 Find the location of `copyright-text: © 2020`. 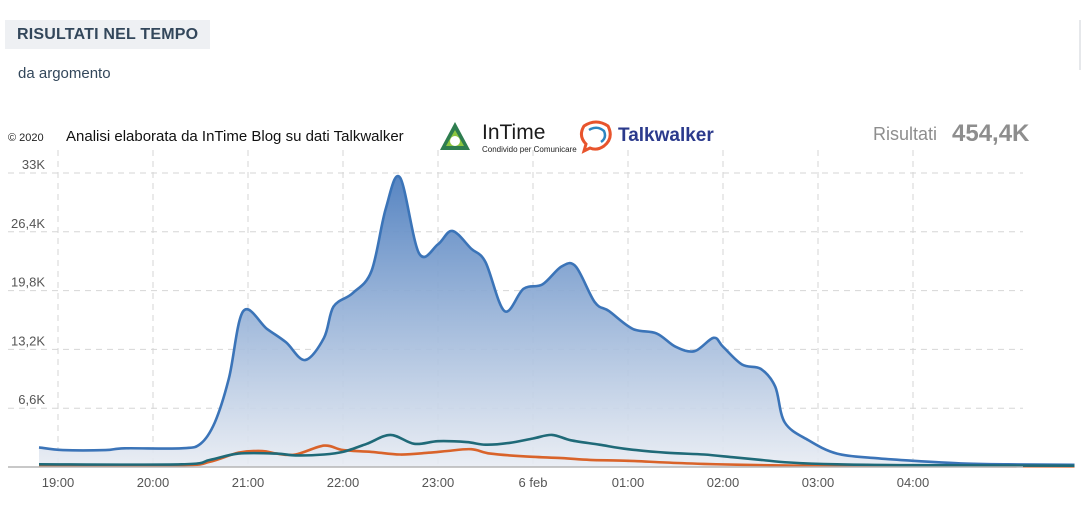

copyright-text: © 2020 is located at coordinates (26, 138).